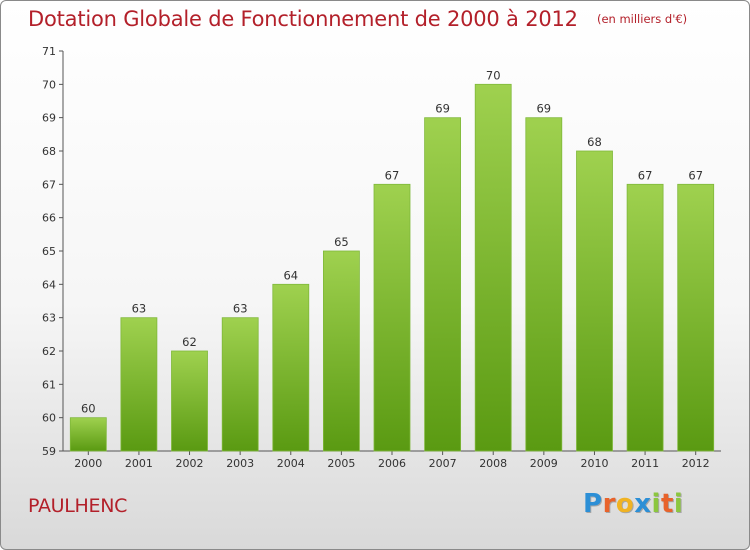 The width and height of the screenshot is (750, 550). Describe the element at coordinates (341, 242) in the screenshot. I see `bar-value-label: 65` at that location.